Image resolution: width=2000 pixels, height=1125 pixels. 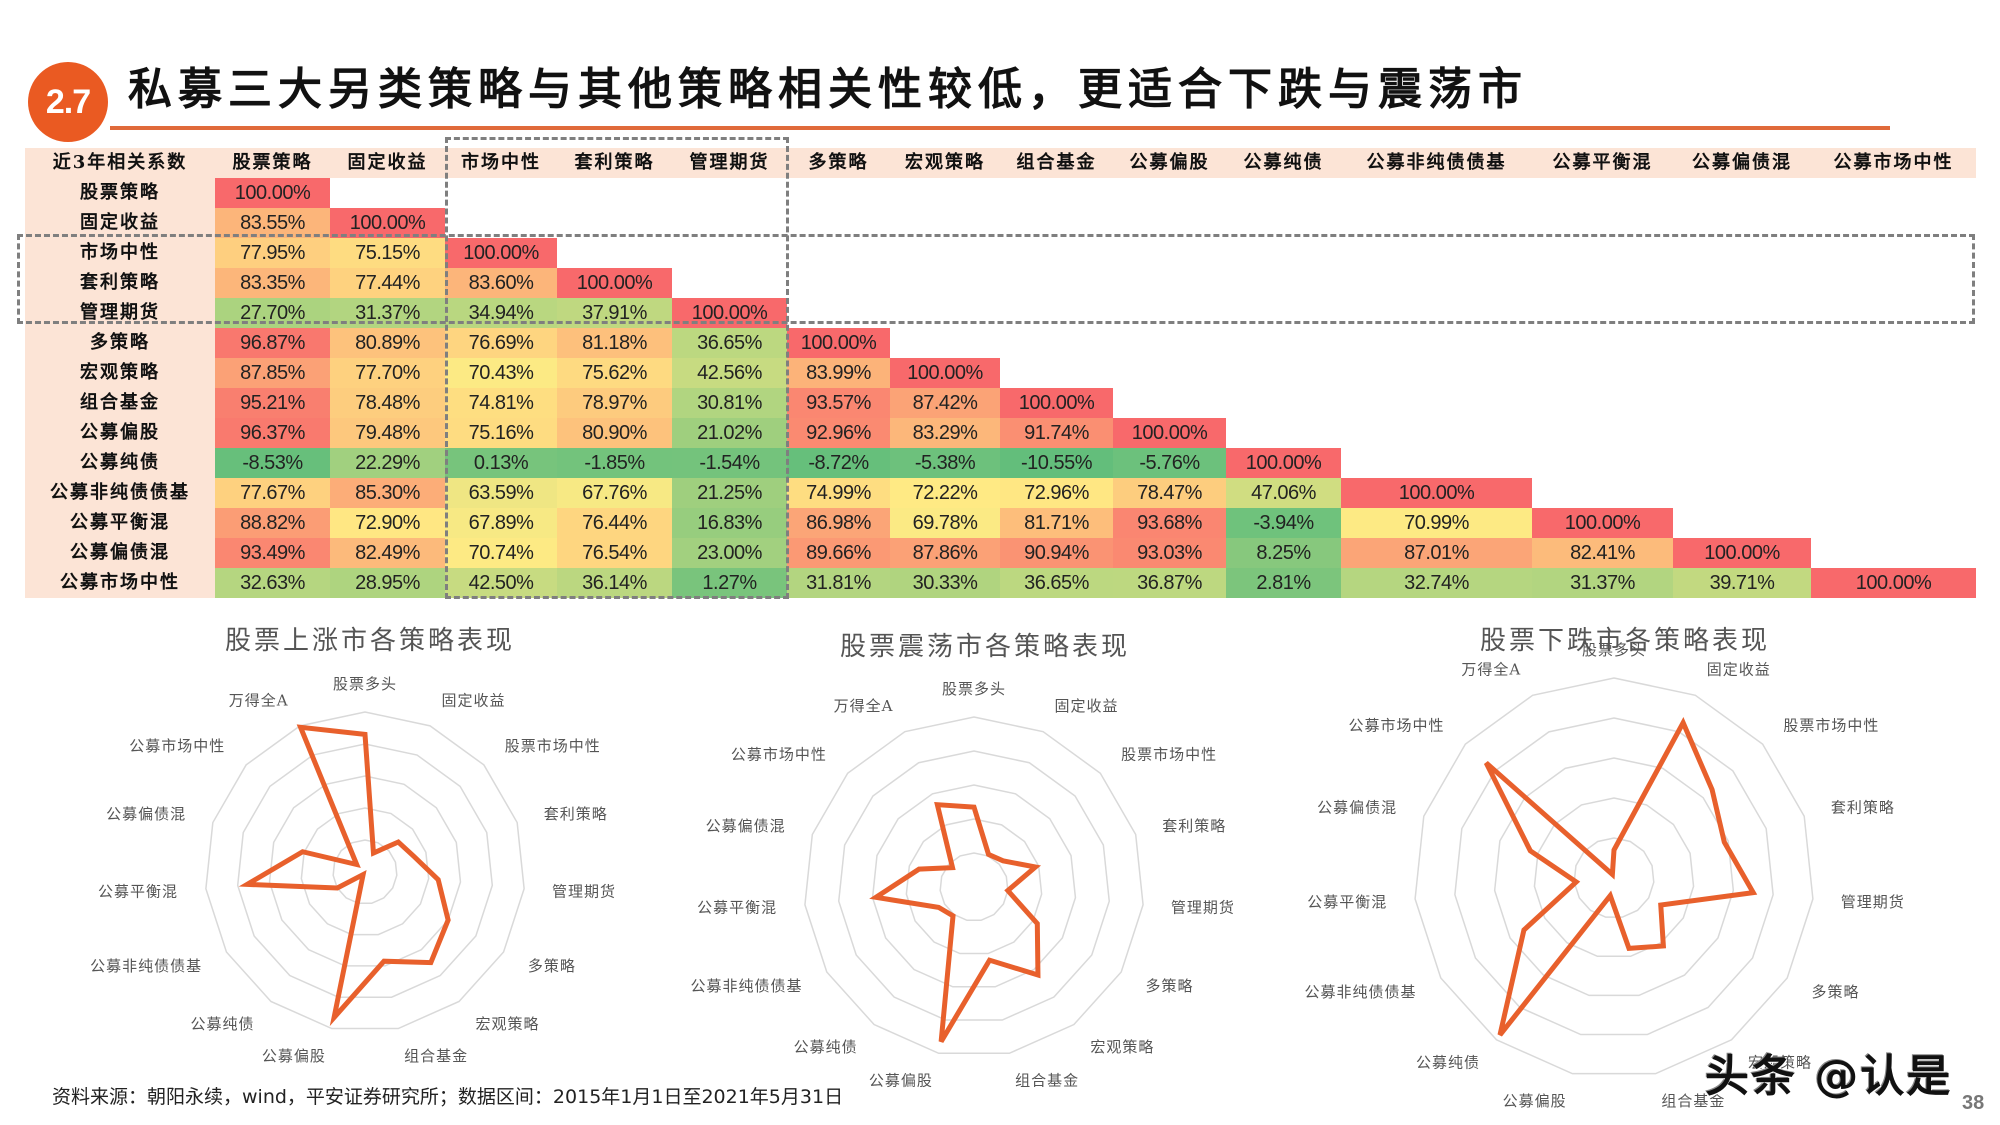 What do you see at coordinates (614, 523) in the screenshot?
I see `correlation-cell: 76.44%` at bounding box center [614, 523].